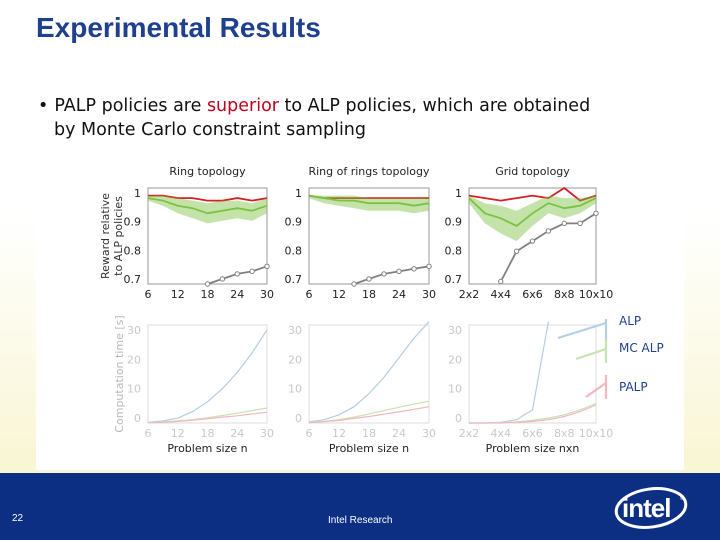  What do you see at coordinates (369, 171) in the screenshot?
I see `panel-title-1: Ring of rings topology` at bounding box center [369, 171].